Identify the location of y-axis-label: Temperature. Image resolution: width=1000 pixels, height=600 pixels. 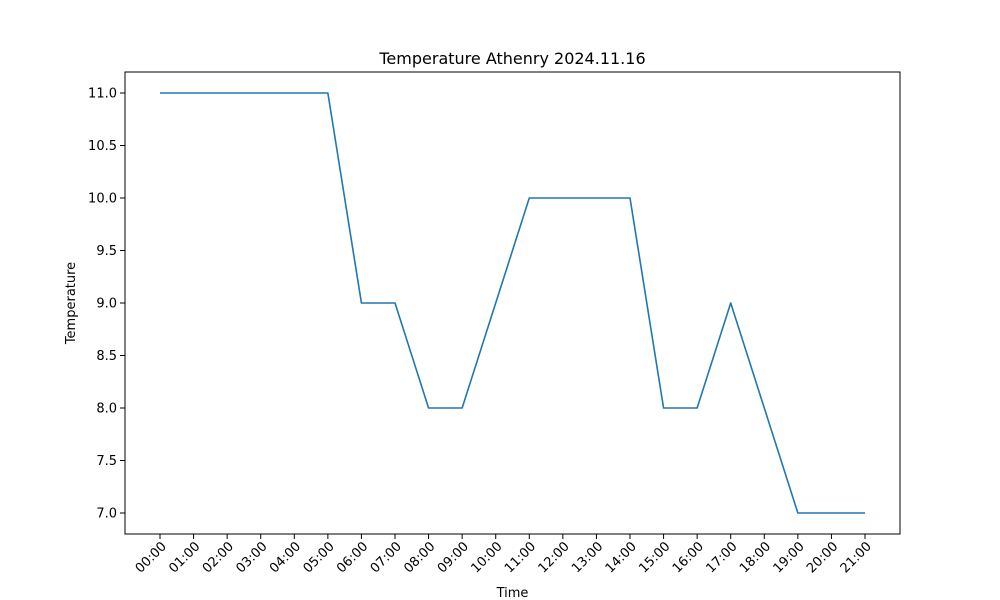
(71, 303).